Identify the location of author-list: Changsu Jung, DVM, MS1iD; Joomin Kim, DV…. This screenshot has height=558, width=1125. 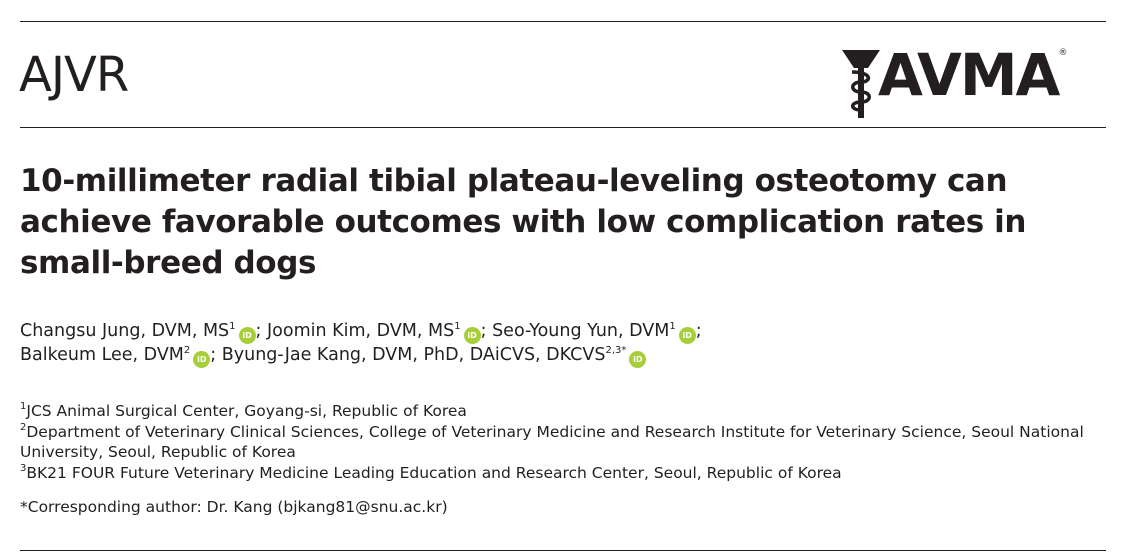
(565, 344).